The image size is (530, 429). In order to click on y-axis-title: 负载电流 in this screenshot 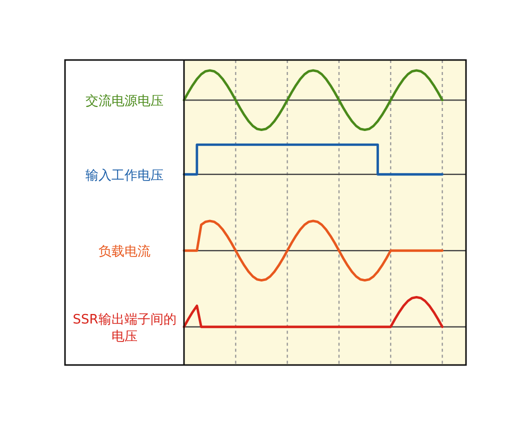, I will do `click(124, 252)`.